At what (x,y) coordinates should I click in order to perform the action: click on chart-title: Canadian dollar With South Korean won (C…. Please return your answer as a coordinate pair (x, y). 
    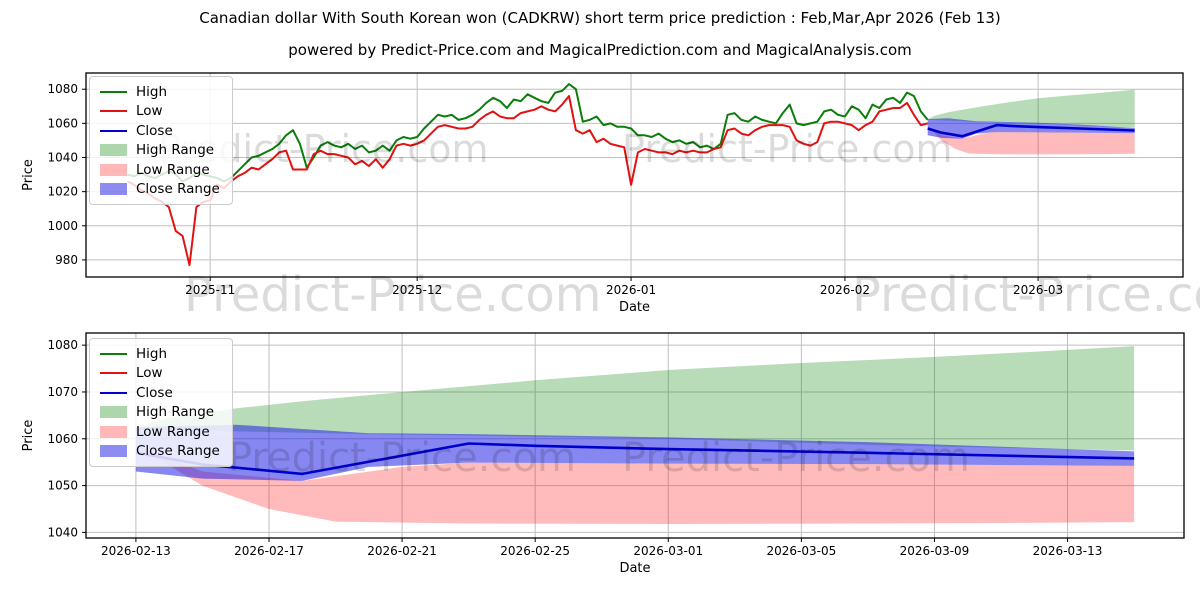
    Looking at the image, I should click on (600, 18).